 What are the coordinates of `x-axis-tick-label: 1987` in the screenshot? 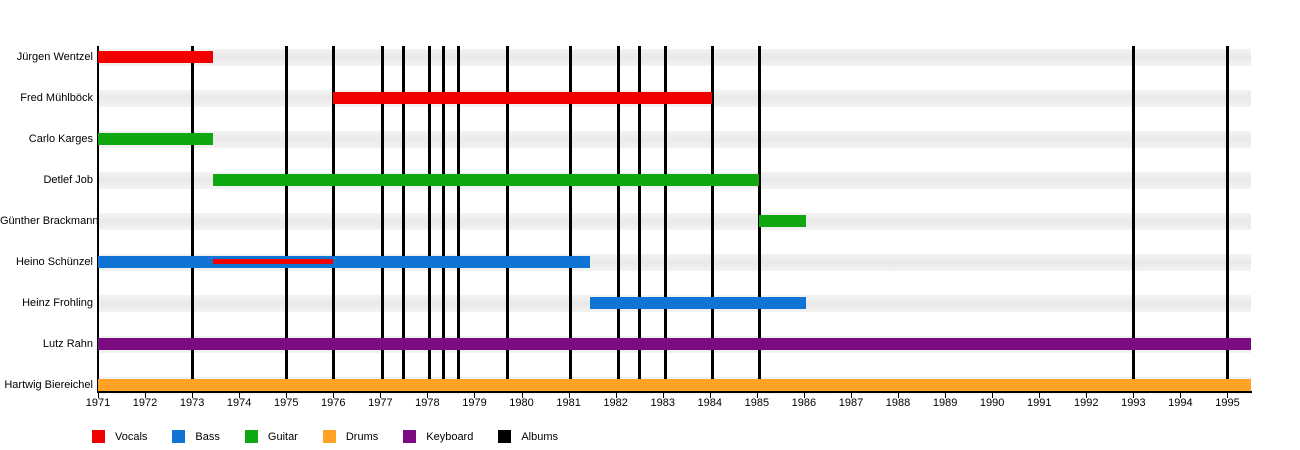 It's located at (851, 403).